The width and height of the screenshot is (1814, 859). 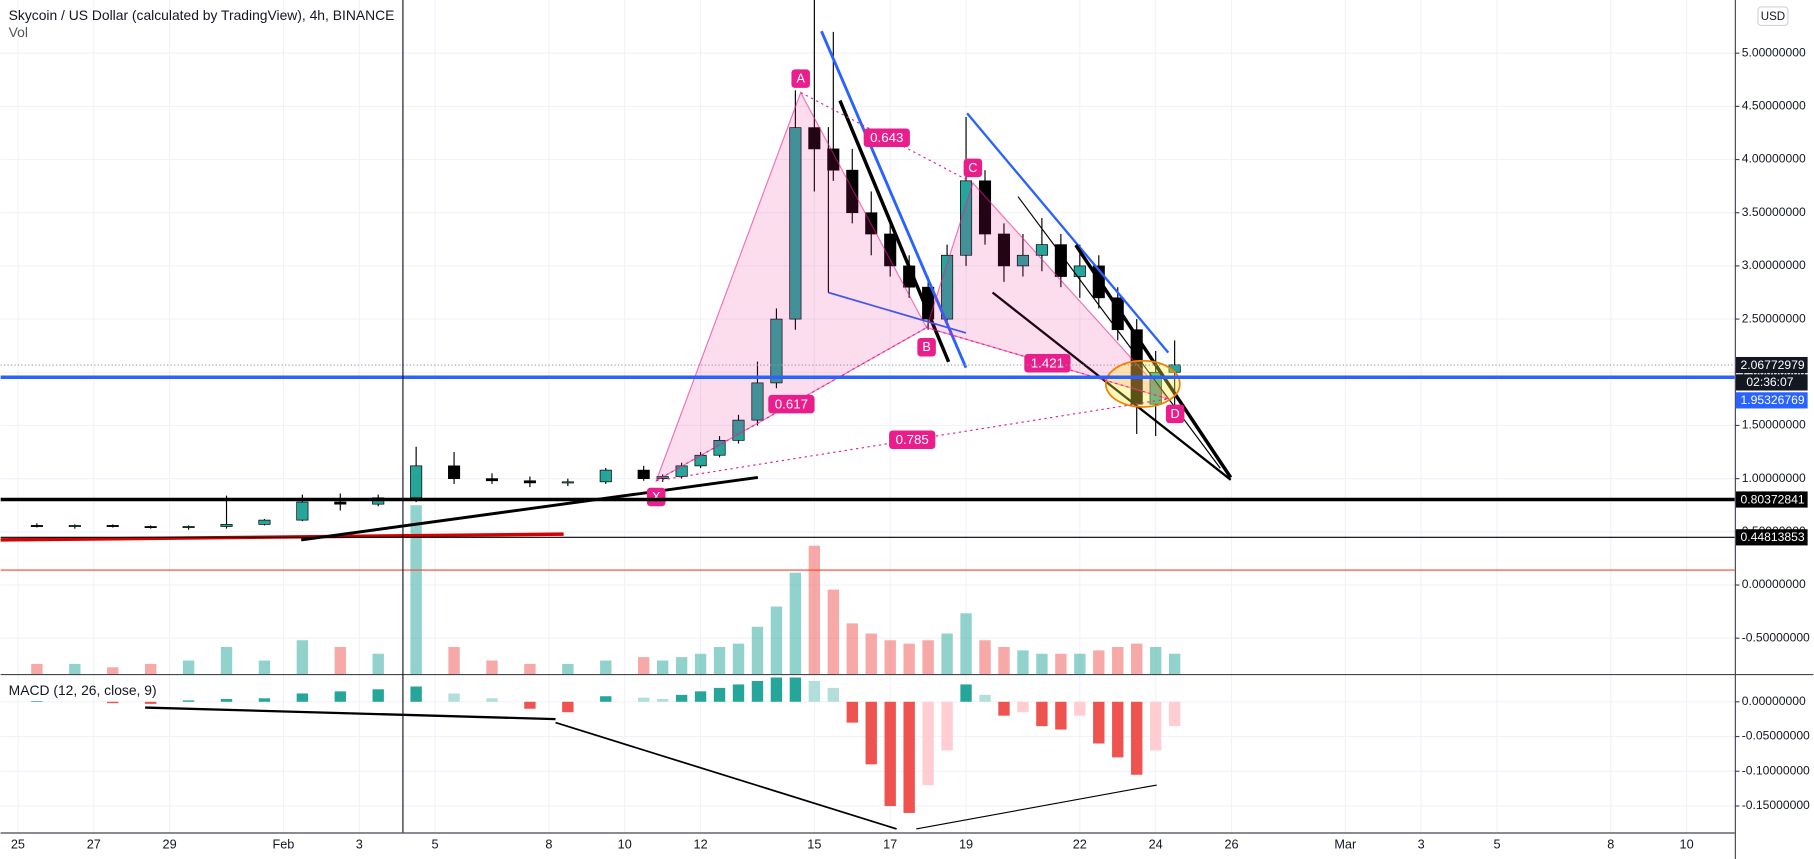 What do you see at coordinates (1774, 212) in the screenshot?
I see `y-tick-label: 3.50000000` at bounding box center [1774, 212].